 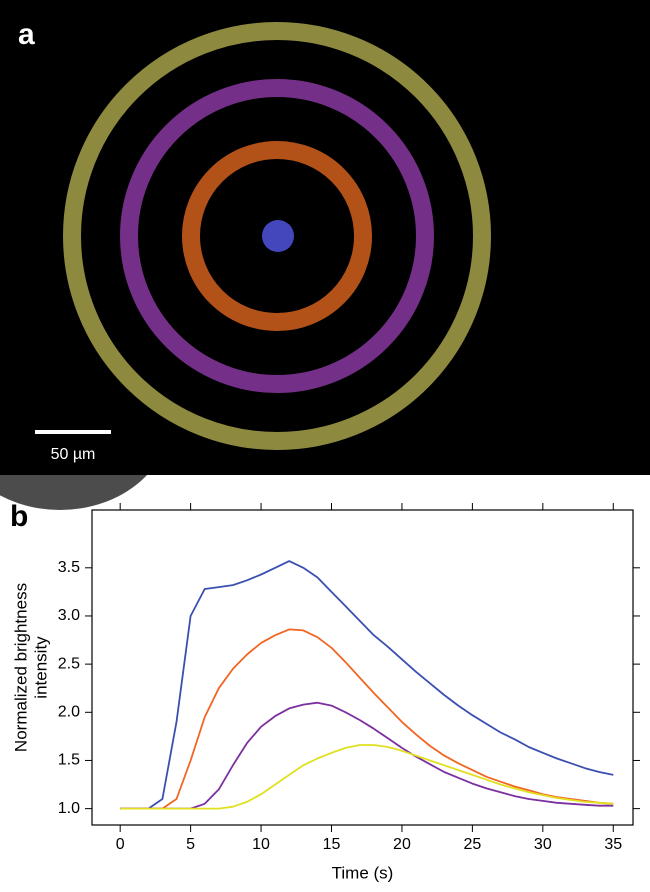 What do you see at coordinates (261, 844) in the screenshot?
I see `x-tick-label: 10` at bounding box center [261, 844].